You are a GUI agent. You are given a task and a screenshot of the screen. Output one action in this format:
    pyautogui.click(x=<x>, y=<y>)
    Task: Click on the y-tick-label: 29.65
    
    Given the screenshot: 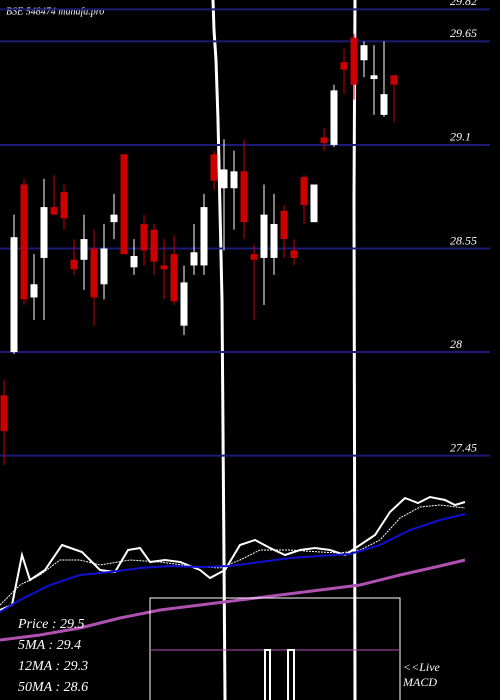 What is the action you would take?
    pyautogui.click(x=463, y=33)
    